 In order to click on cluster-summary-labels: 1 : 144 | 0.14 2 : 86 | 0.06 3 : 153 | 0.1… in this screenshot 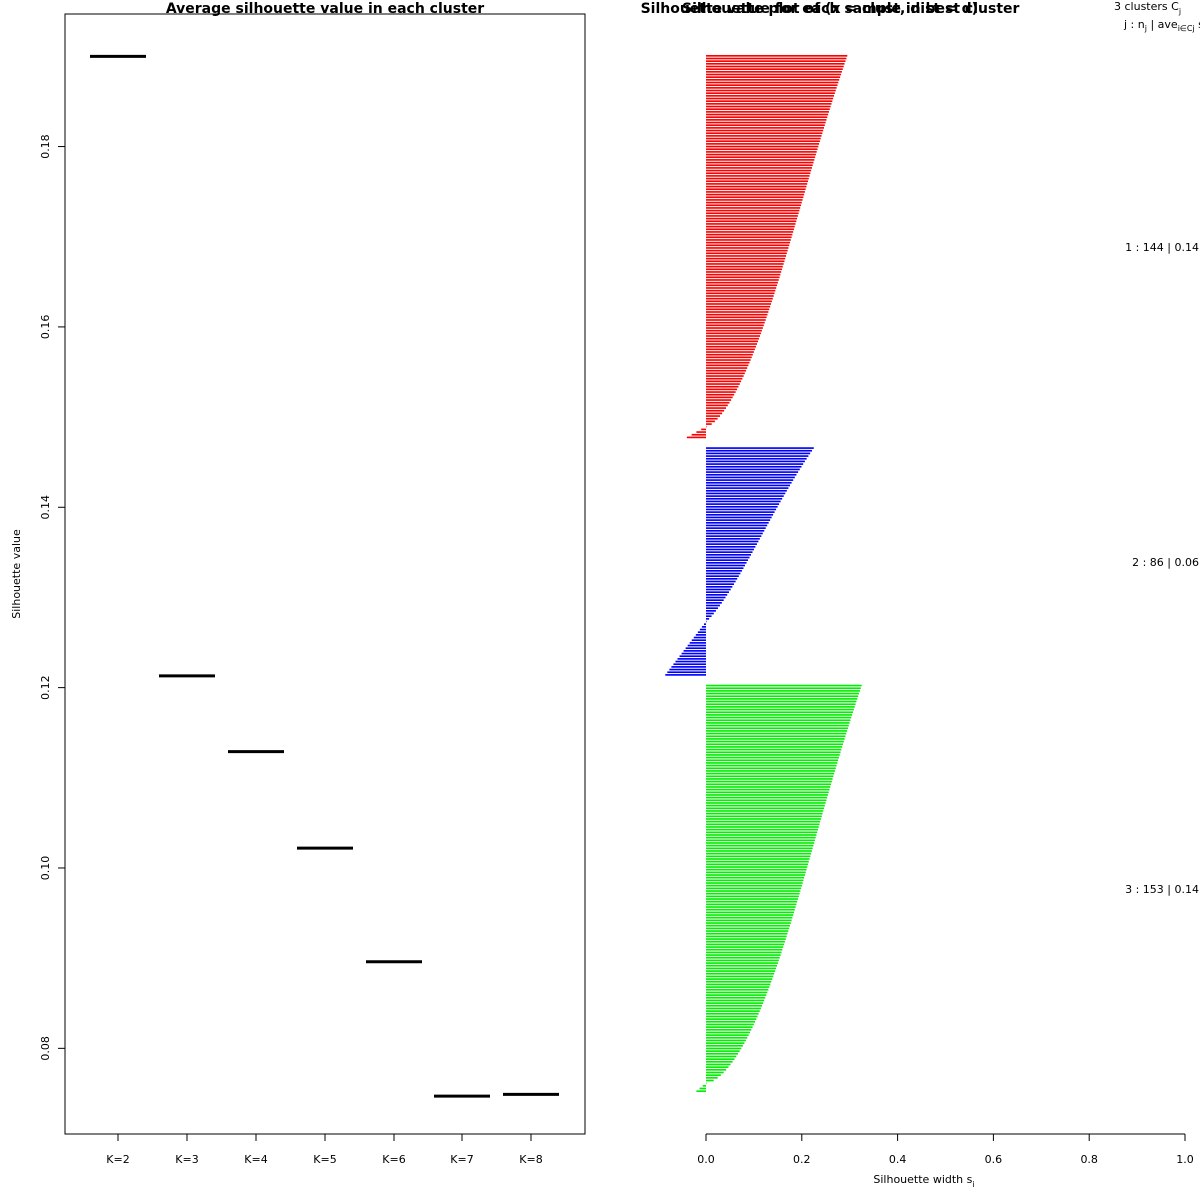, I will do `click(1162, 568)`.